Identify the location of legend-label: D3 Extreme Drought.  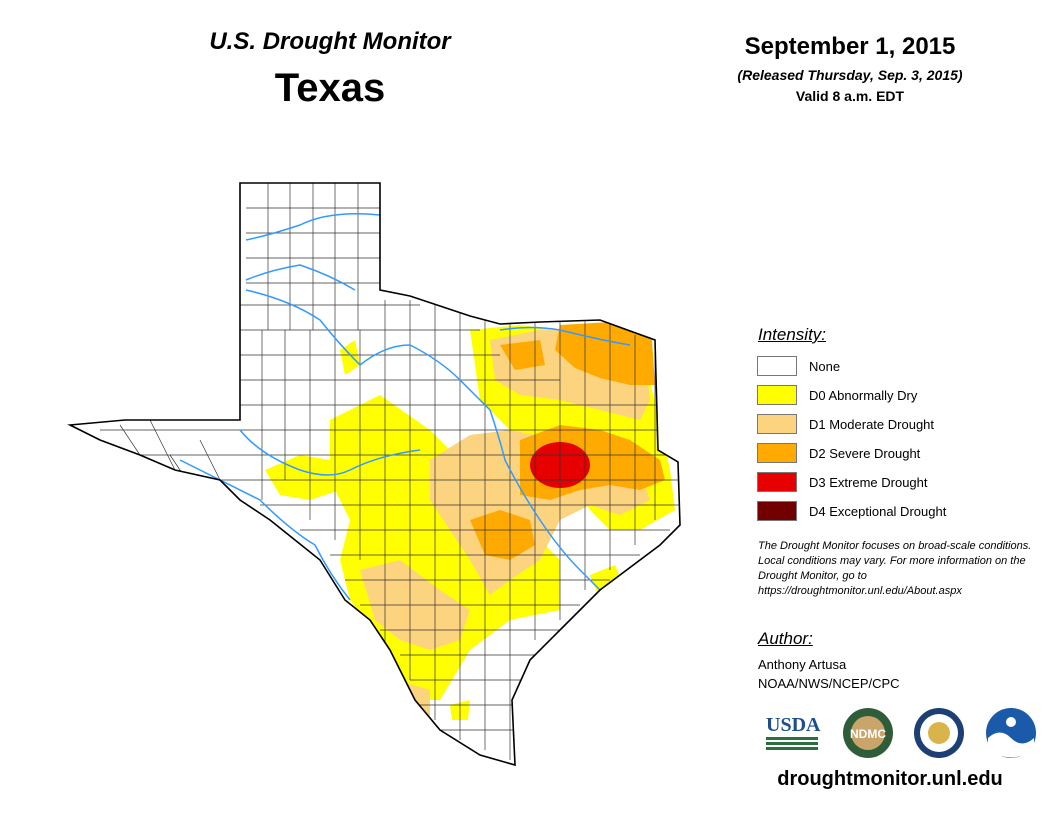
(868, 482).